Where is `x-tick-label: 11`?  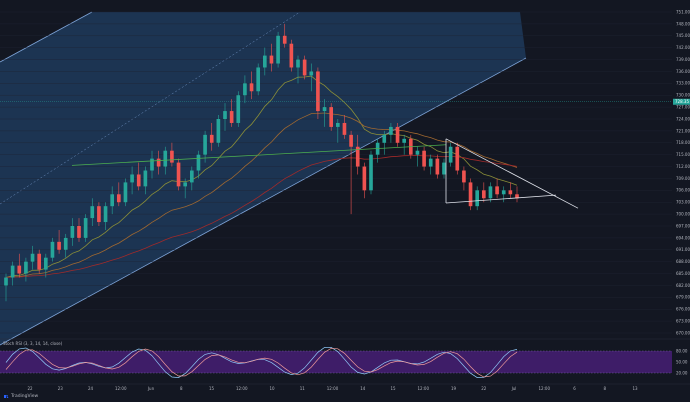
x-tick-label: 11 is located at coordinates (303, 388).